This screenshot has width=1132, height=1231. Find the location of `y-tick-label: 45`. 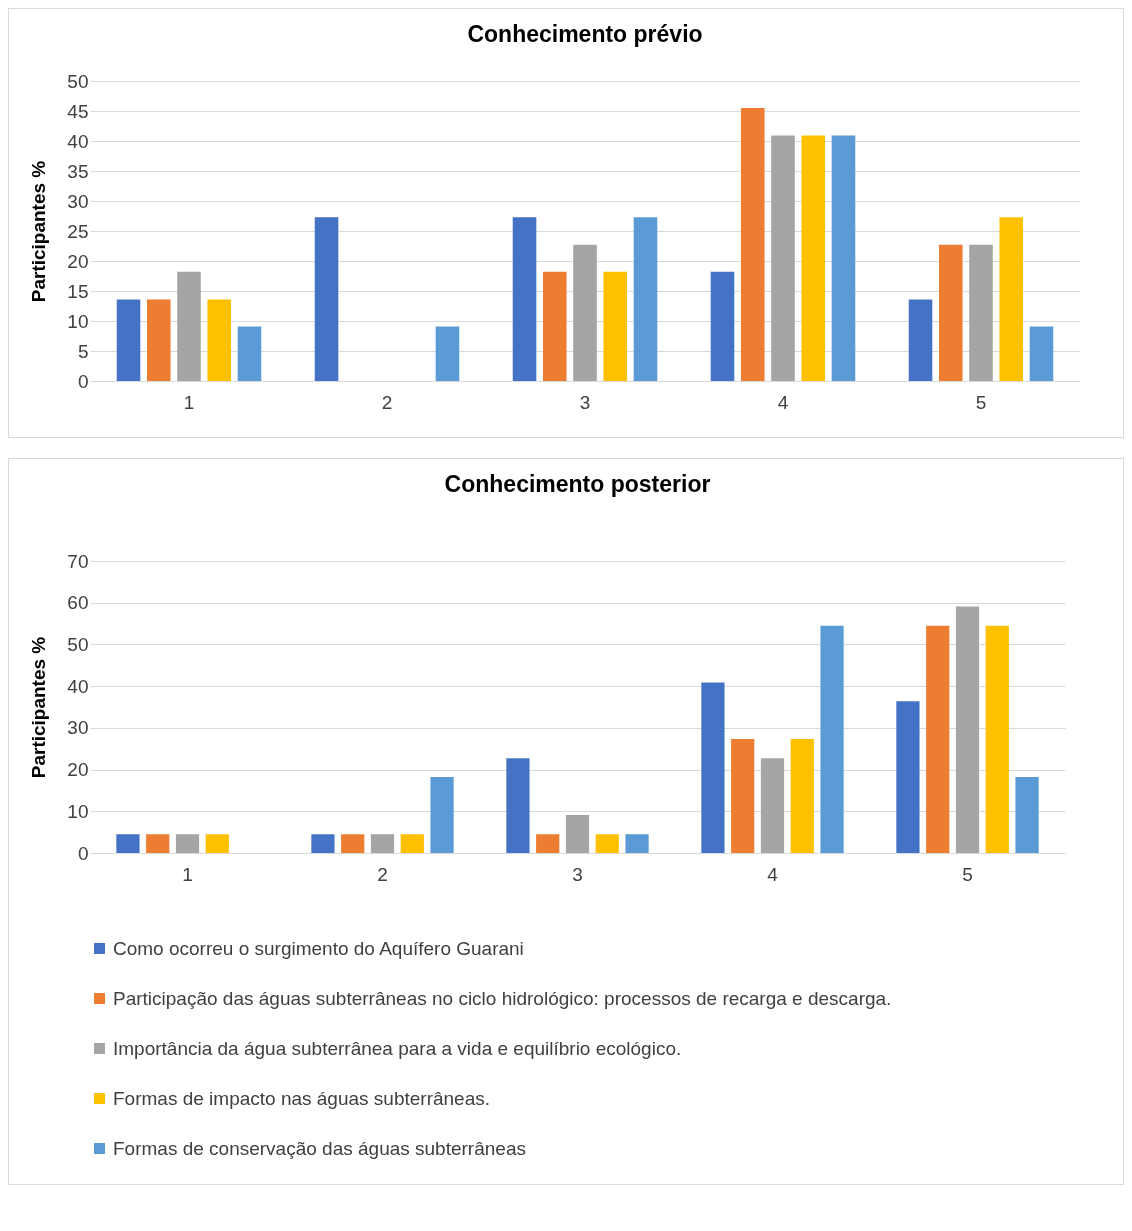

y-tick-label: 45 is located at coordinates (78, 111).